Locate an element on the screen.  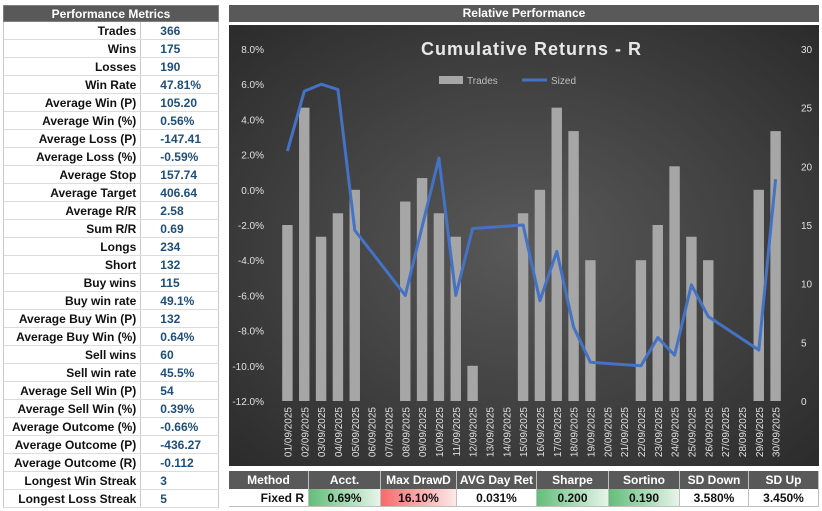
x-tick-label: 16/09/2025 is located at coordinates (541, 432).